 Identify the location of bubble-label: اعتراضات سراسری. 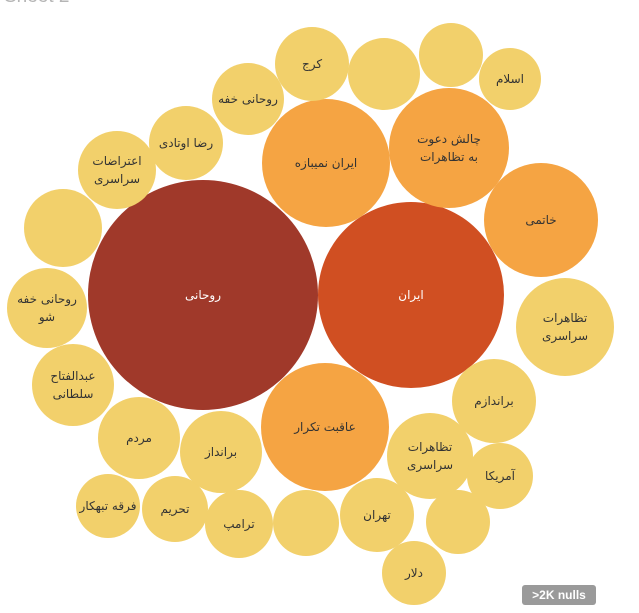
(116, 170).